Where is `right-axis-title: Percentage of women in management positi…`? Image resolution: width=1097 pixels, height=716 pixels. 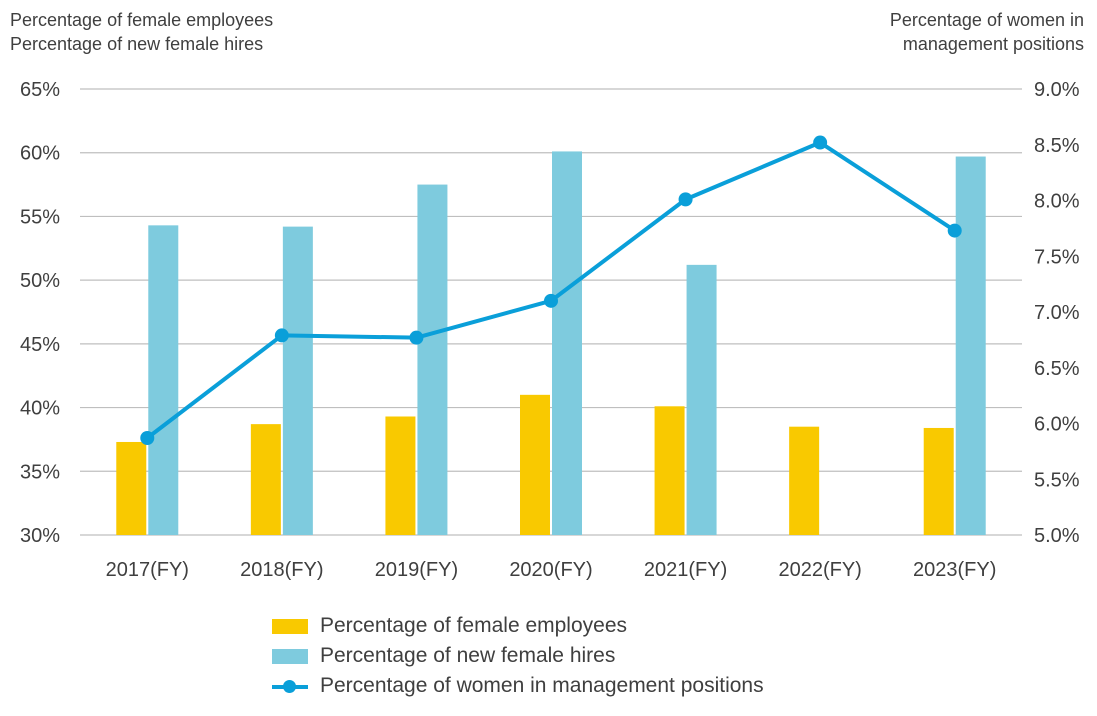
right-axis-title: Percentage of women in management positi… is located at coordinates (987, 32).